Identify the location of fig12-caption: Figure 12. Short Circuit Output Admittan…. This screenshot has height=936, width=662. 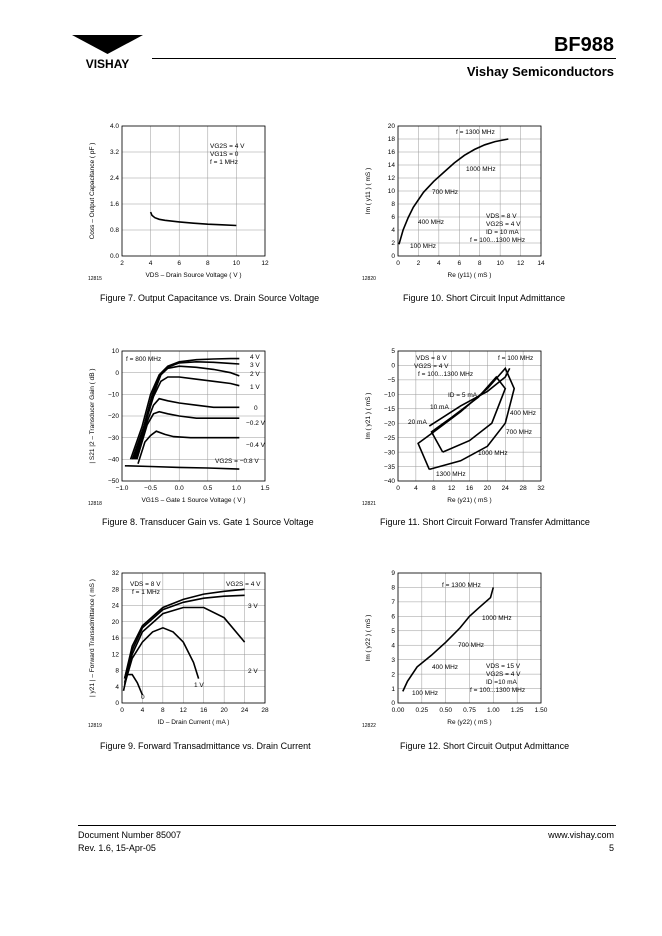
(485, 746).